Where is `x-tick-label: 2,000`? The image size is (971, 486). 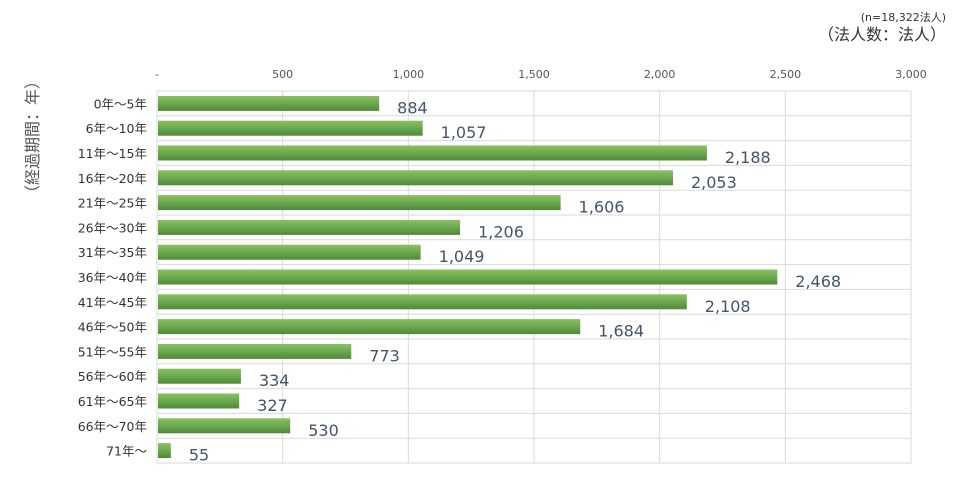
x-tick-label: 2,000 is located at coordinates (660, 74).